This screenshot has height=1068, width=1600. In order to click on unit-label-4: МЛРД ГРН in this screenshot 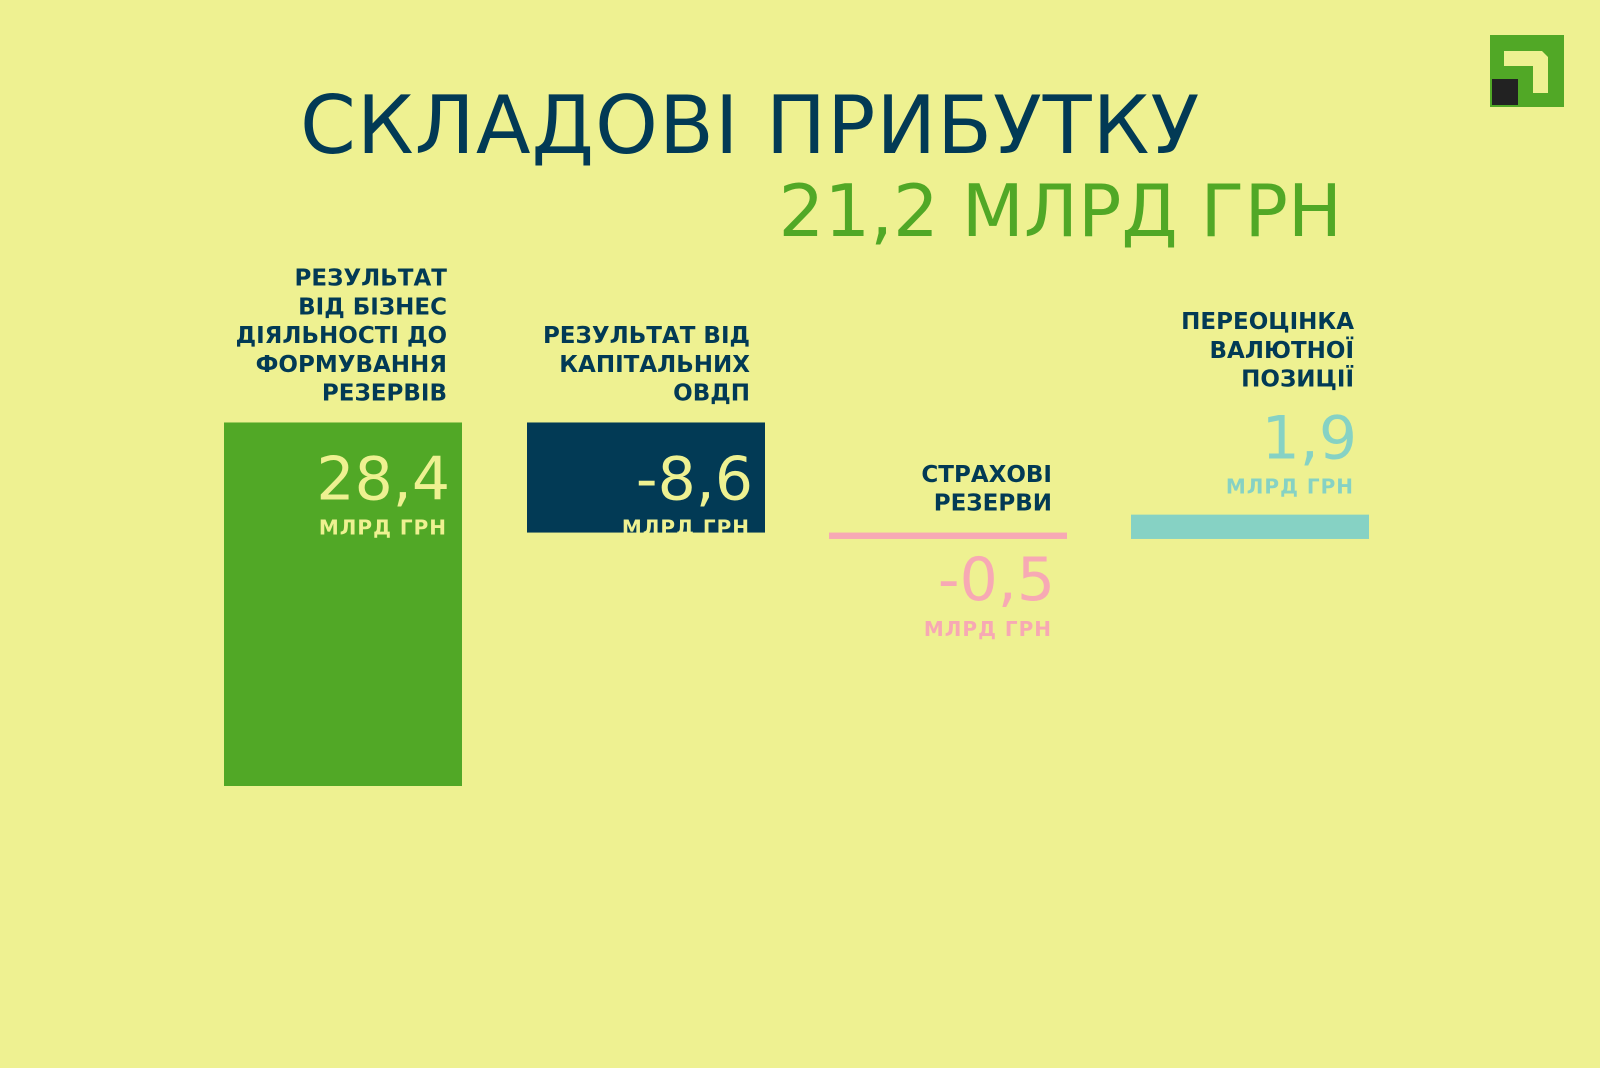, I will do `click(1290, 487)`.